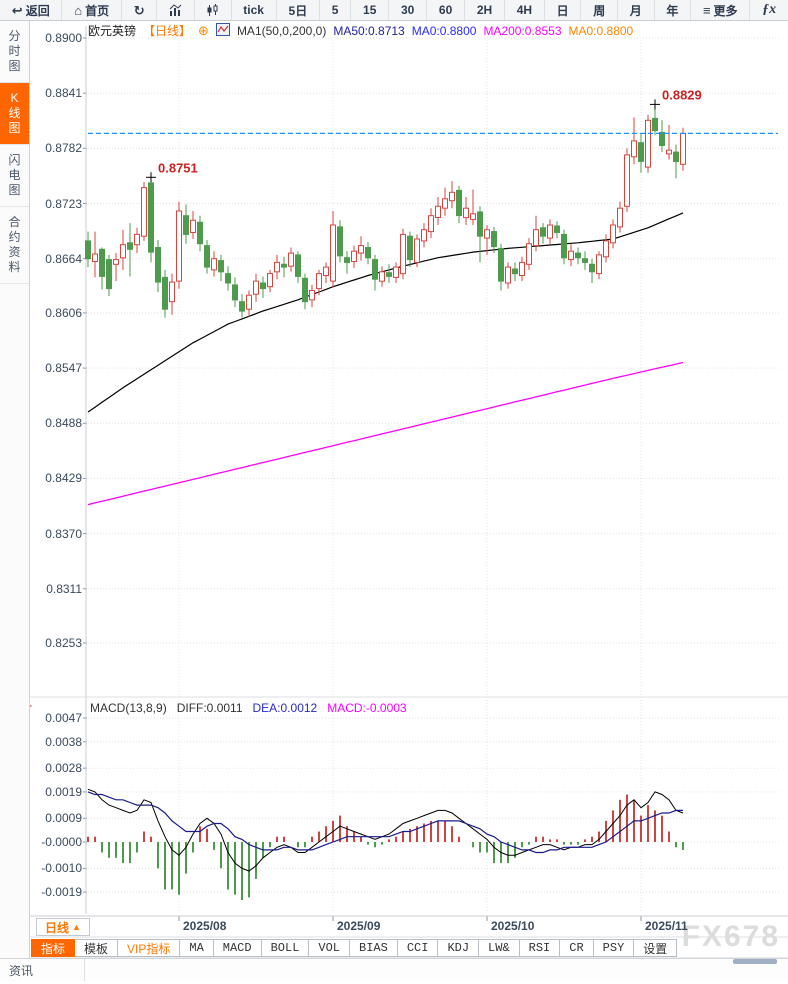 The height and width of the screenshot is (984, 788). What do you see at coordinates (97, 10) in the screenshot?
I see `toolbar-label: 首页` at bounding box center [97, 10].